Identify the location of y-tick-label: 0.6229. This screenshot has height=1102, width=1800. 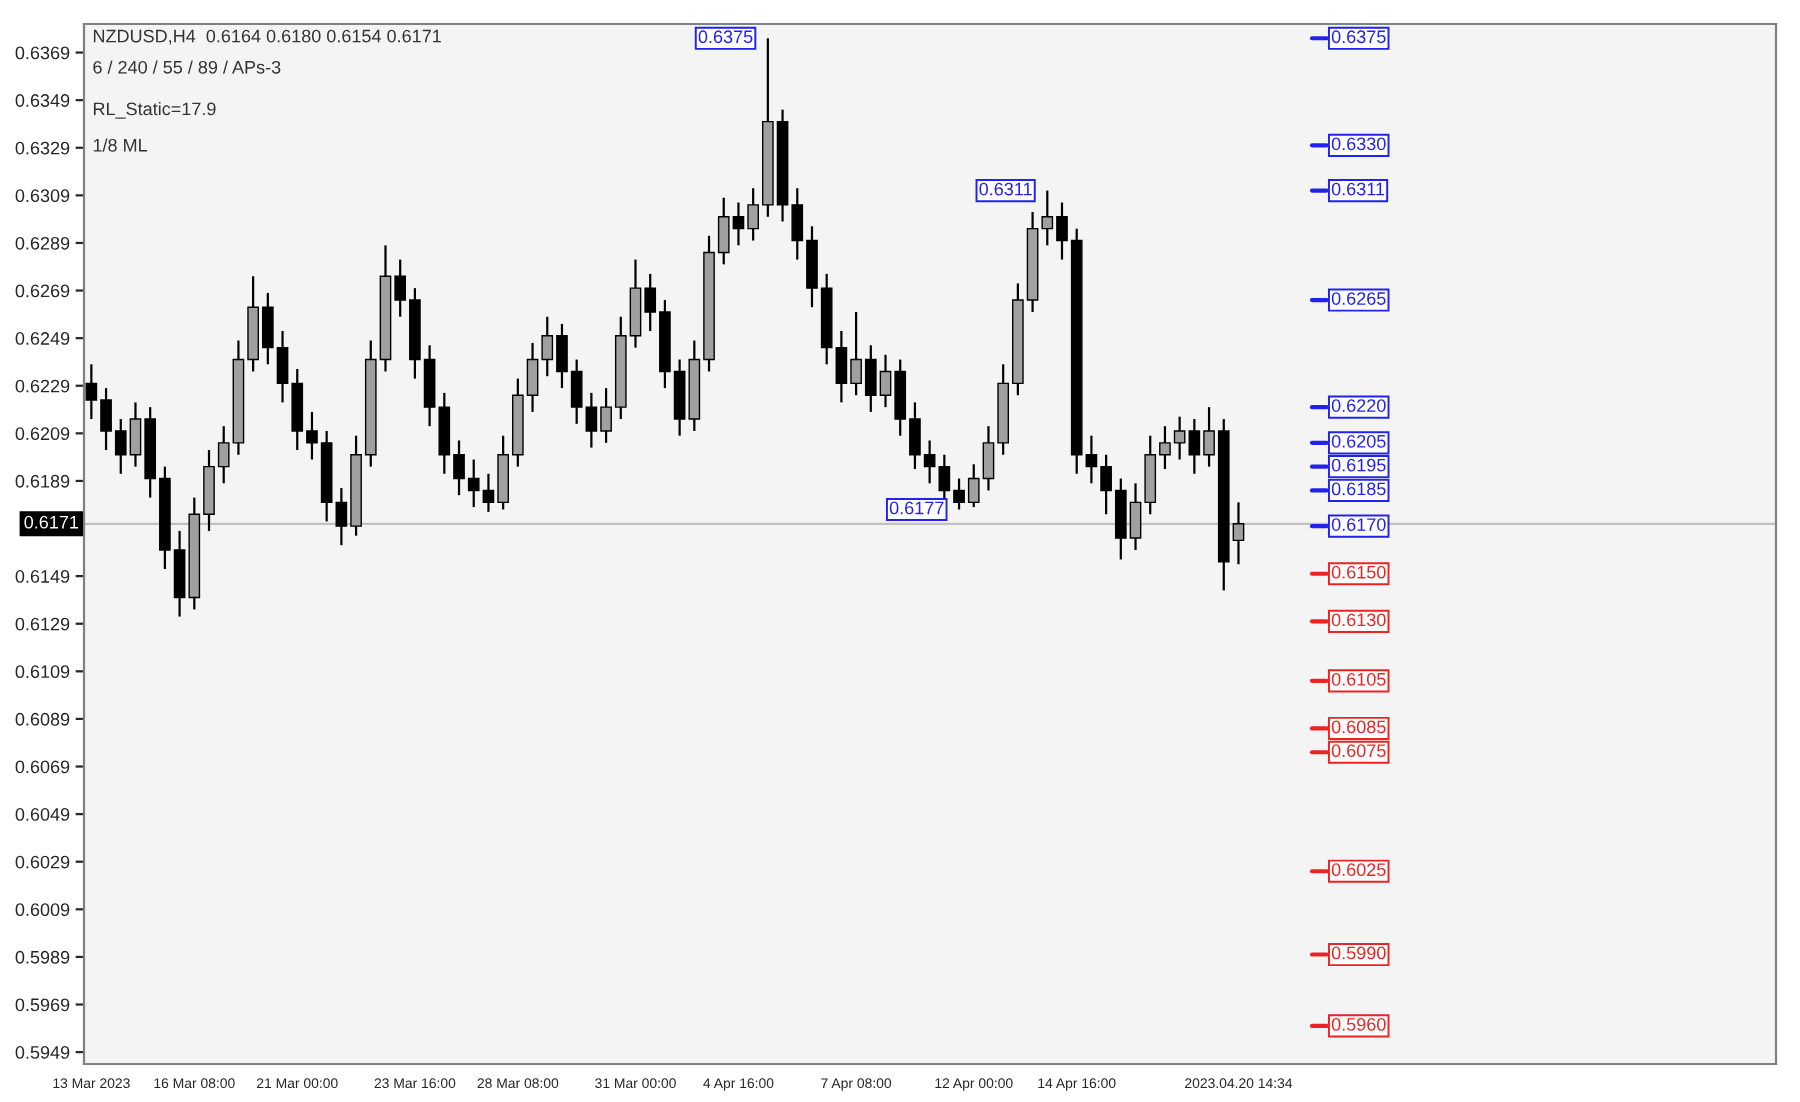
(42, 386).